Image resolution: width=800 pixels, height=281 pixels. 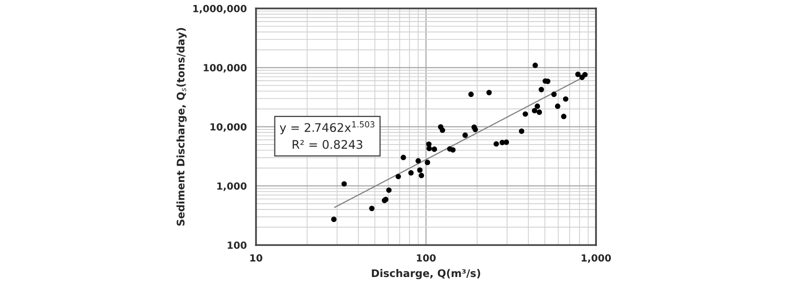 I want to click on y-tick-label: 100,000, so click(x=225, y=68).